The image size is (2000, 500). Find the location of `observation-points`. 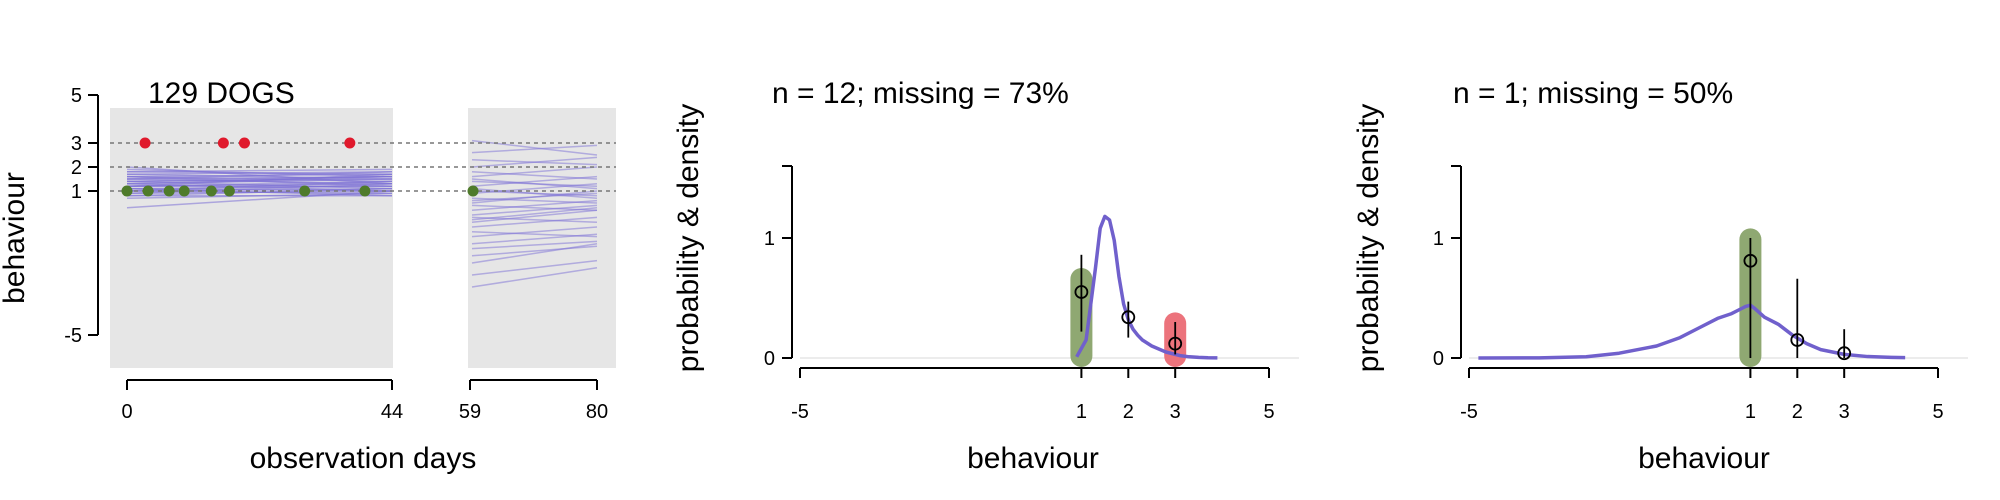

observation-points is located at coordinates (300, 167).